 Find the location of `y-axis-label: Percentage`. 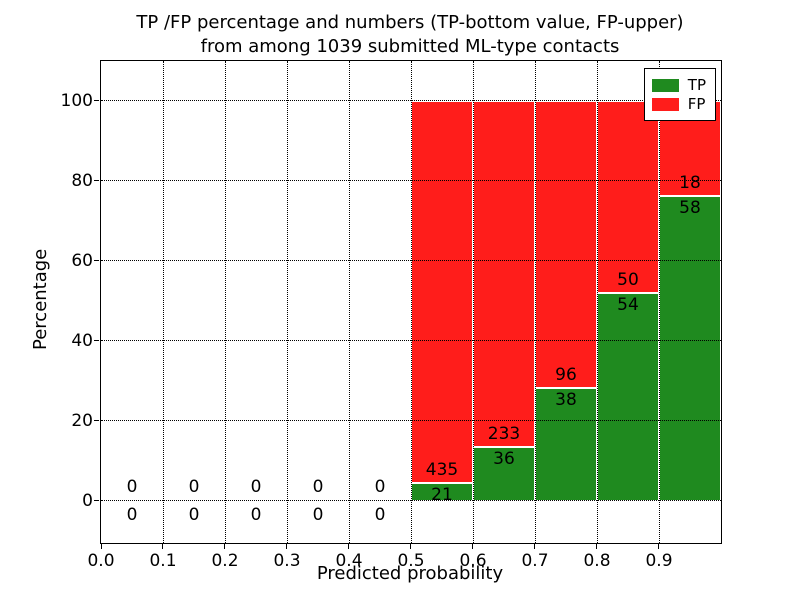

y-axis-label: Percentage is located at coordinates (40, 299).